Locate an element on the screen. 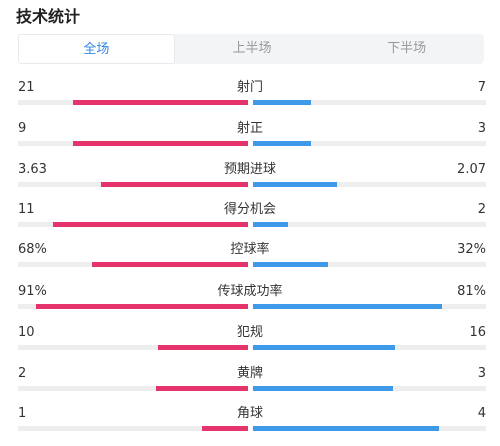 Image resolution: width=500 pixels, height=446 pixels. stat-row-possession: 68% 控球率 32% is located at coordinates (250, 261).